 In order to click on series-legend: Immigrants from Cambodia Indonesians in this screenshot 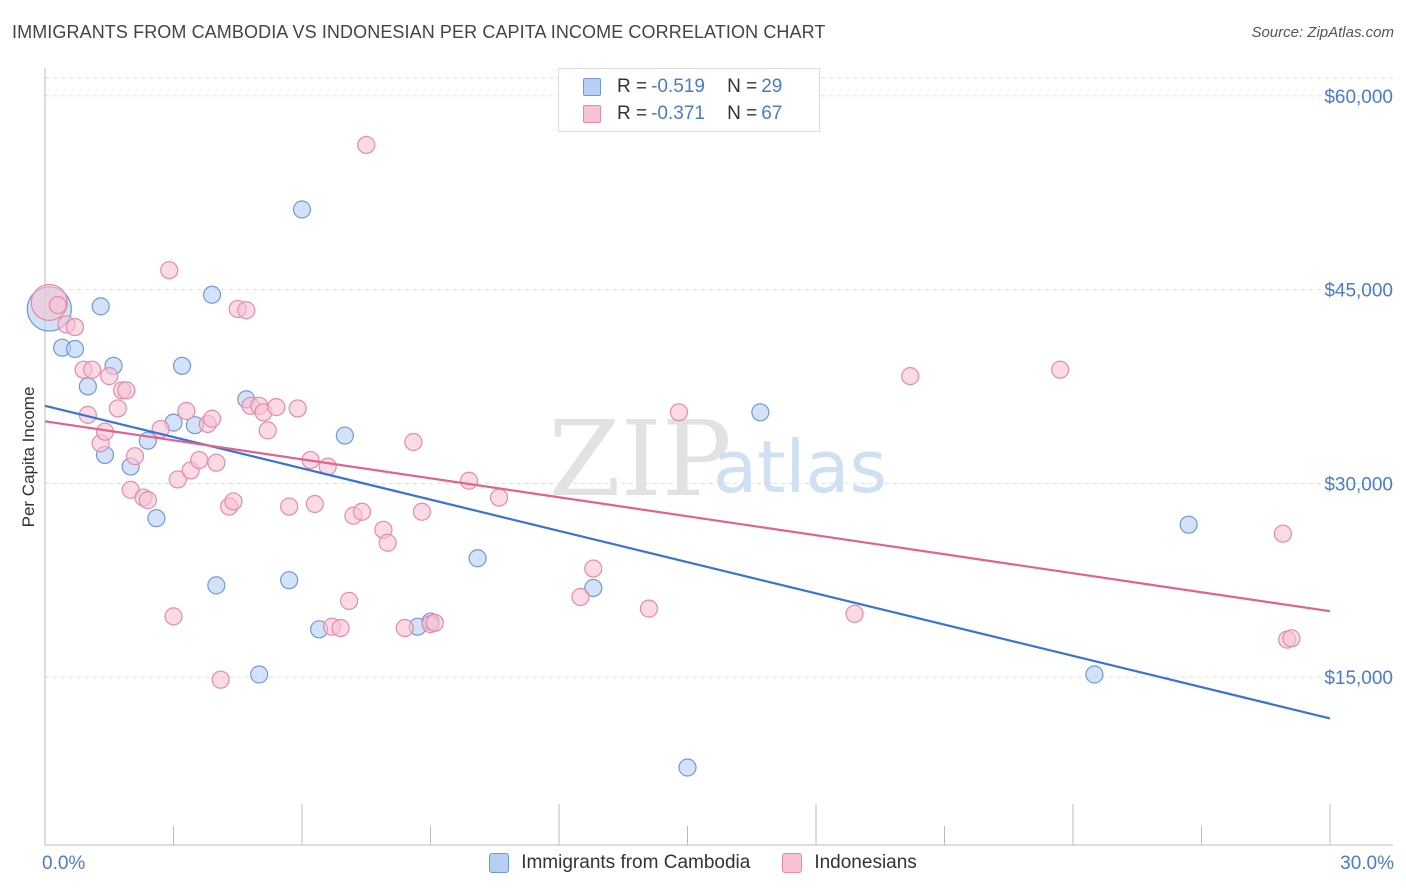, I will do `click(703, 863)`.